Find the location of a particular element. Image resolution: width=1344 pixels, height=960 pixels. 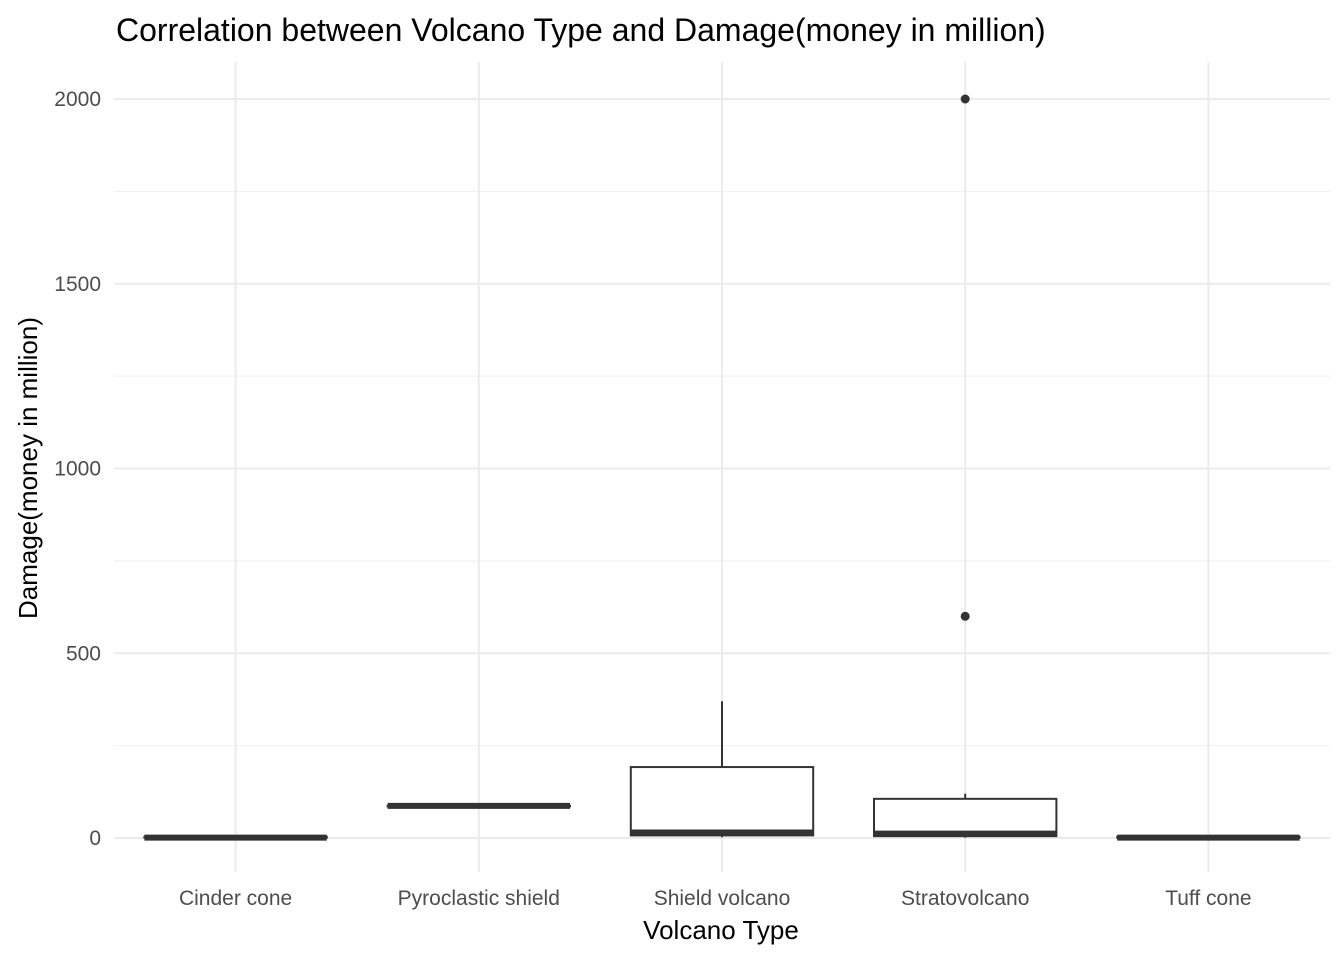

y-tick-label: 0 is located at coordinates (95, 838).